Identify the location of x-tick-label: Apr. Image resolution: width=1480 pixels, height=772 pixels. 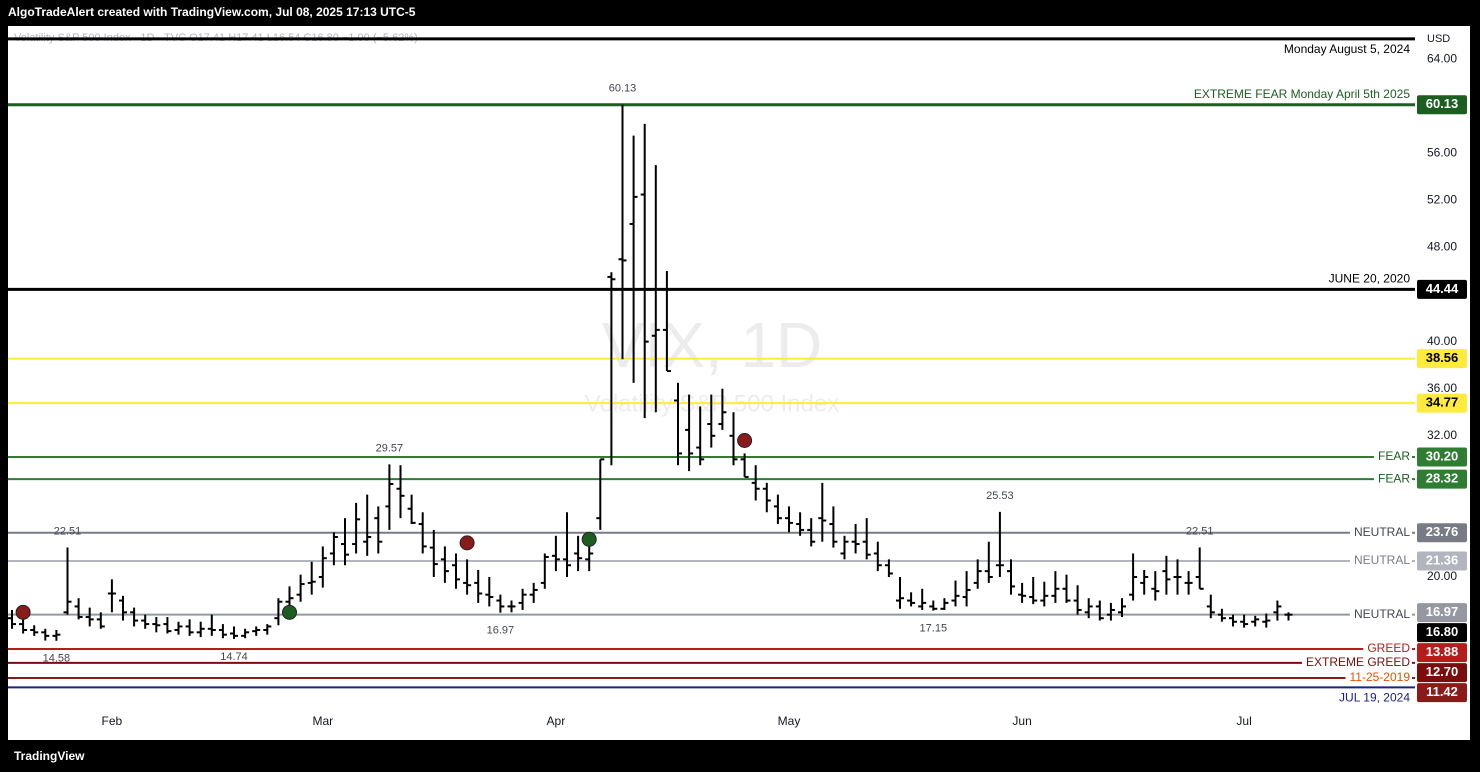
(556, 721).